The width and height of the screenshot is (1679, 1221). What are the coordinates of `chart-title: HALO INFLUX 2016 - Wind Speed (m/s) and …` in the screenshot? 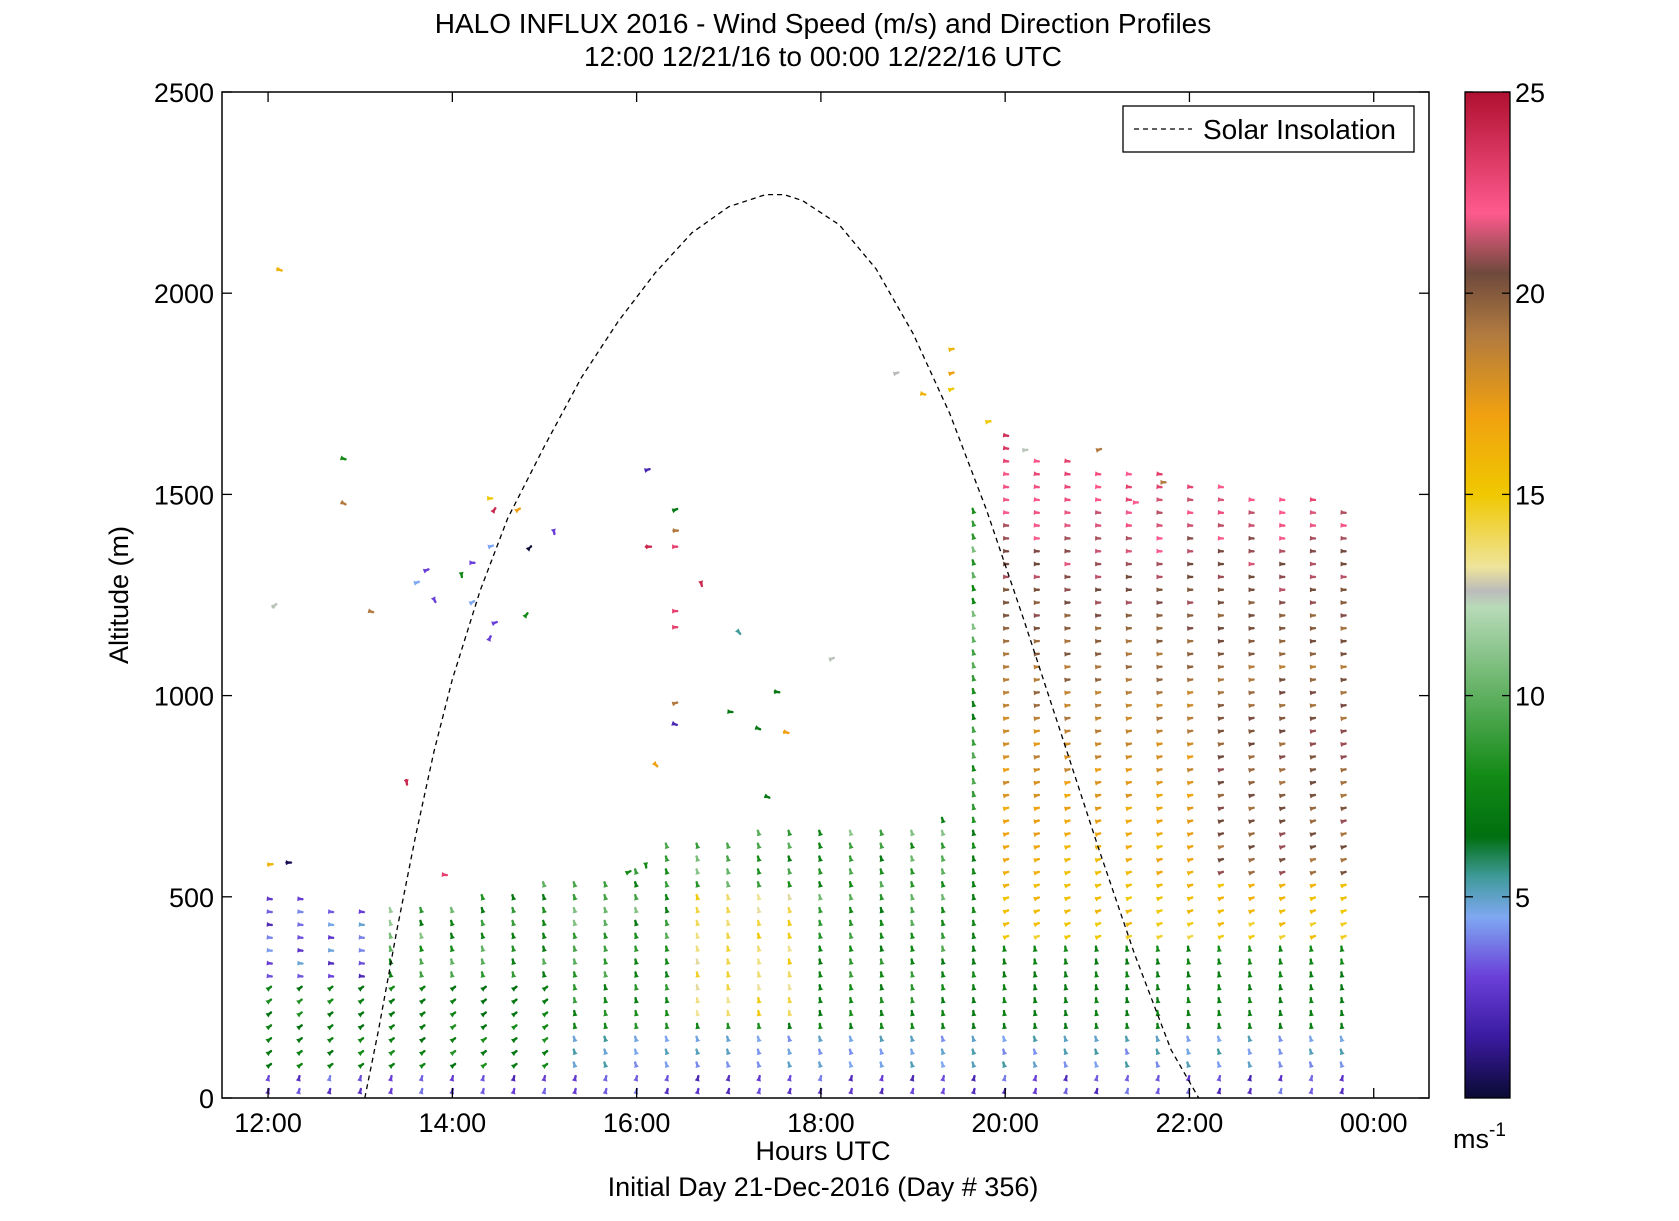 It's located at (823, 23).